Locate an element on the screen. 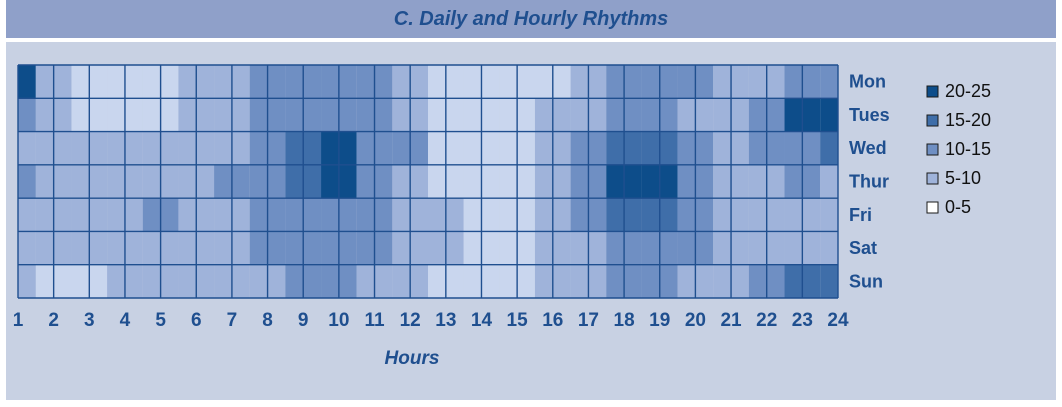 This screenshot has width=1062, height=407. x-tick-22: 22 is located at coordinates (766, 320).